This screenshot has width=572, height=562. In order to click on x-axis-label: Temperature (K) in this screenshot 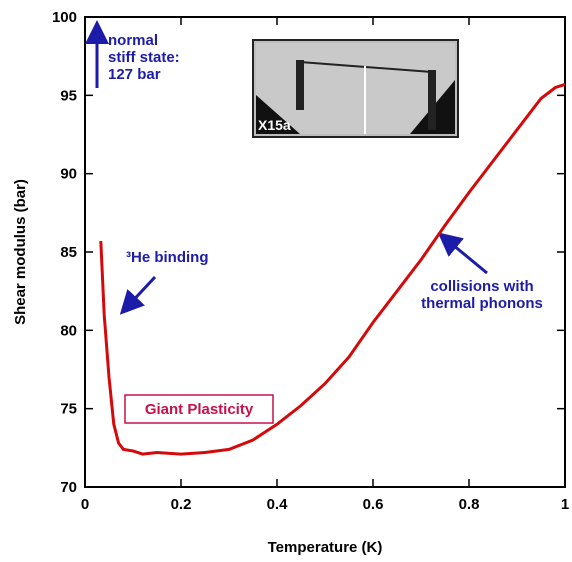, I will do `click(325, 547)`.